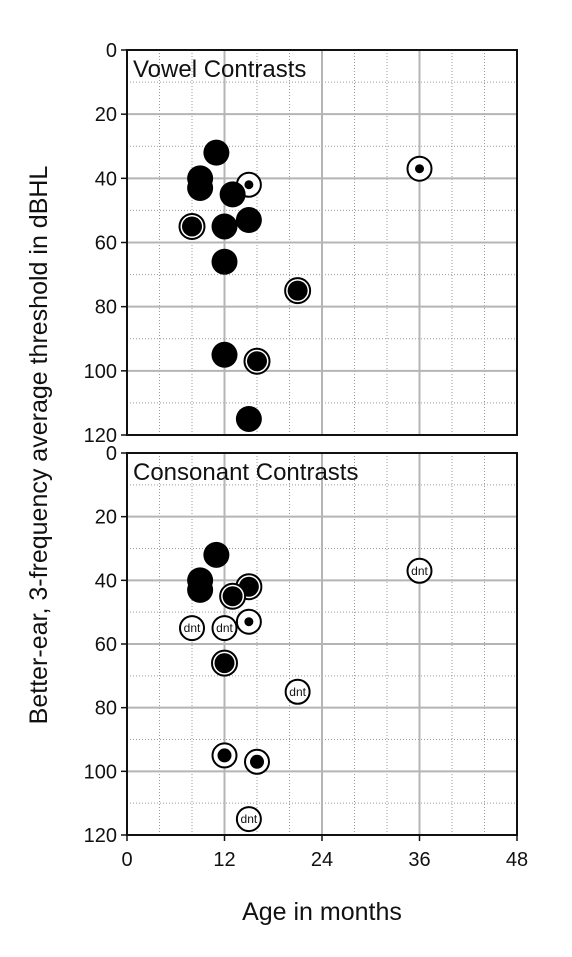 The width and height of the screenshot is (572, 957). I want to click on x-tick-label: 48, so click(517, 860).